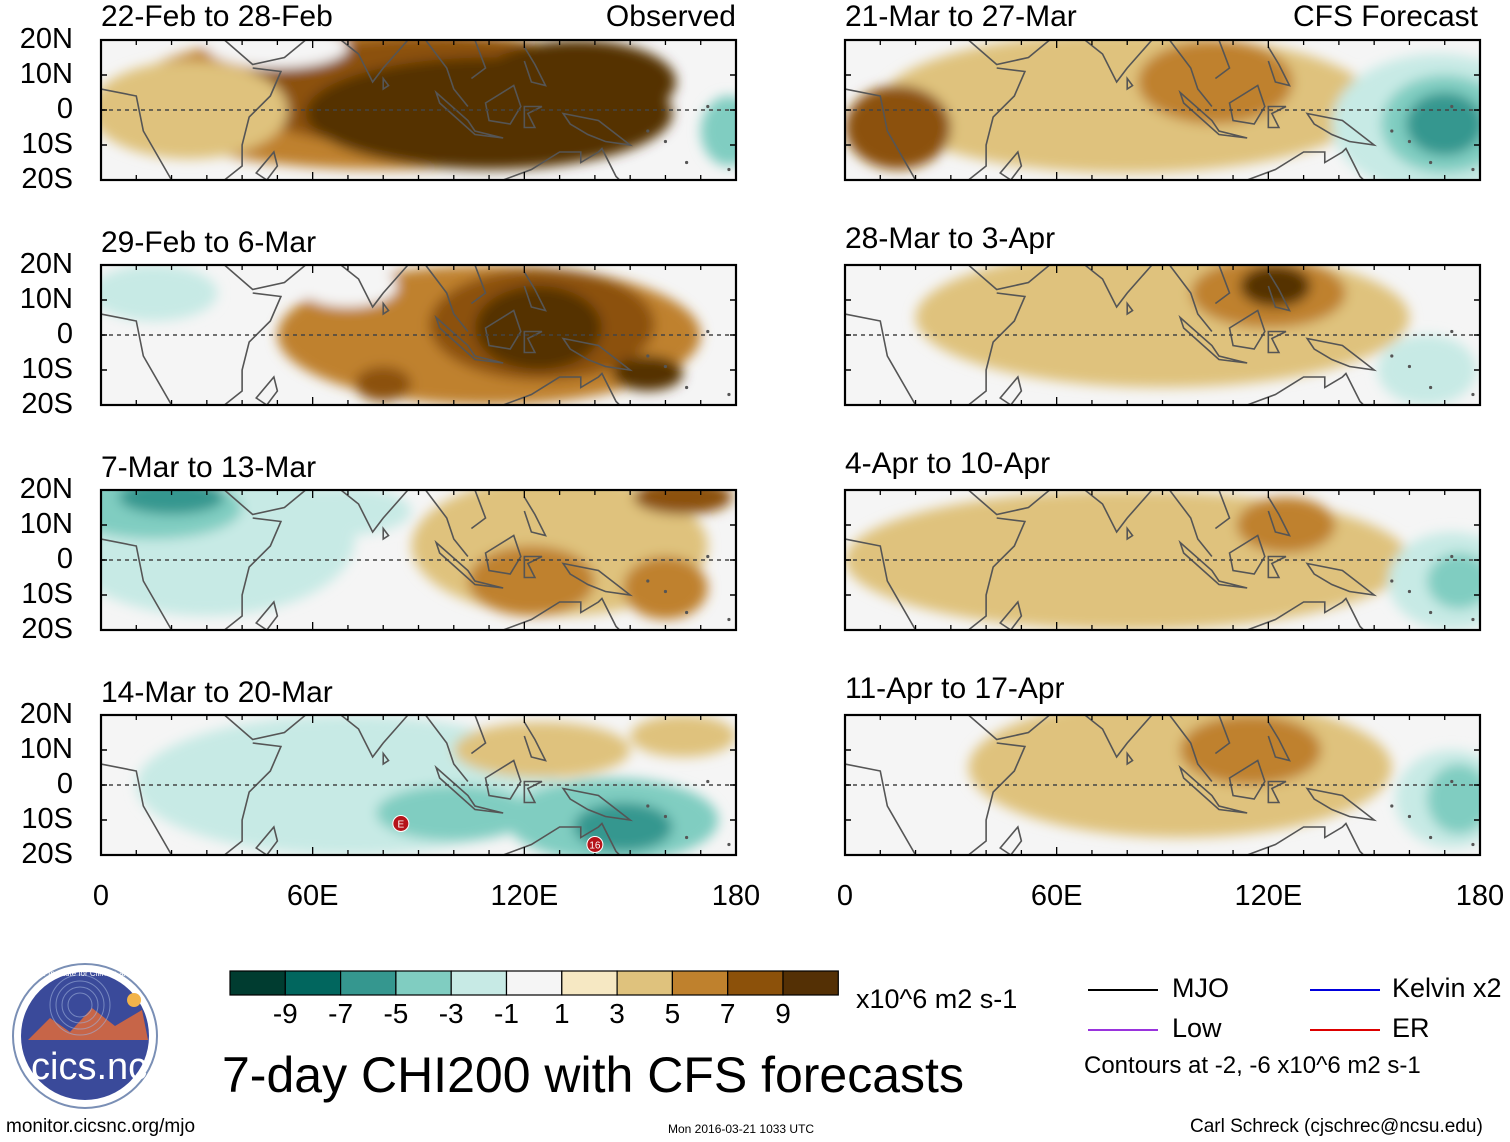 The image size is (1510, 1142). Describe the element at coordinates (1268, 896) in the screenshot. I see `lon-label: 120E` at that location.